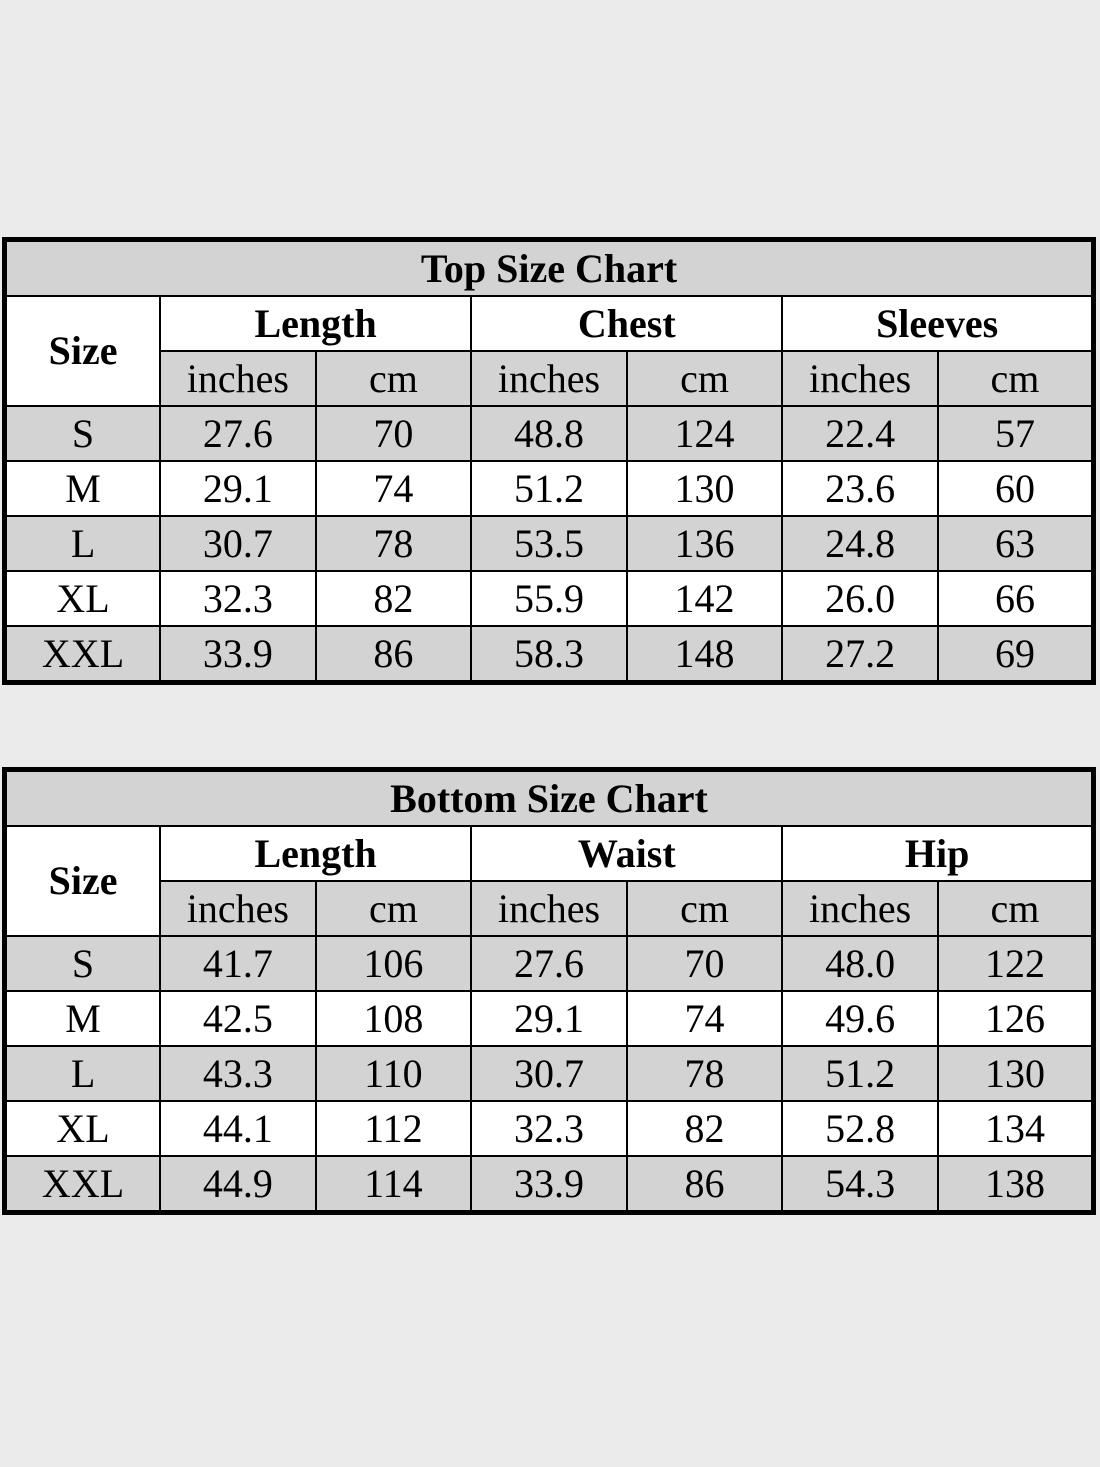 The width and height of the screenshot is (1100, 1467). What do you see at coordinates (704, 654) in the screenshot?
I see `value-cell: 148` at bounding box center [704, 654].